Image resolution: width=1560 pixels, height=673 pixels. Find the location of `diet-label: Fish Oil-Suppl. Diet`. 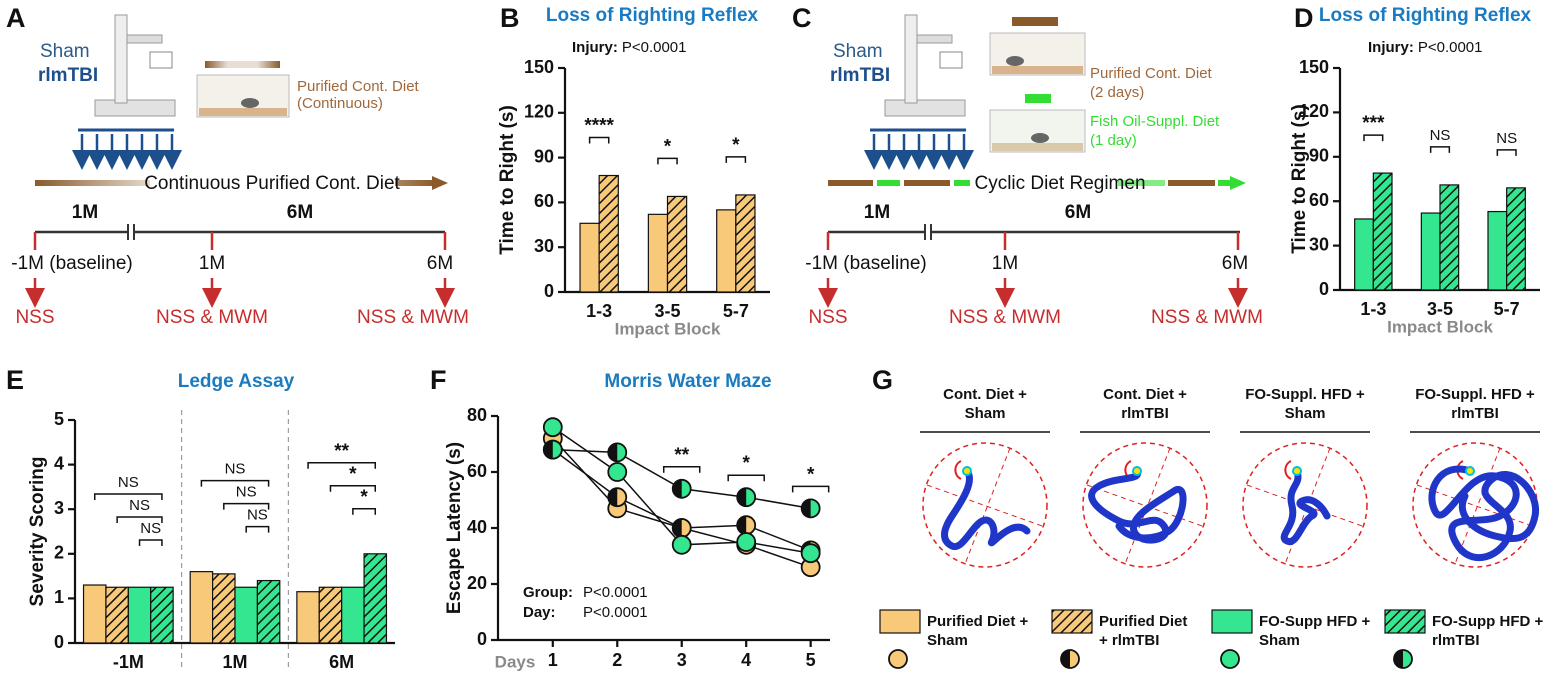

diet-label: Fish Oil-Suppl. Diet is located at coordinates (1155, 121).